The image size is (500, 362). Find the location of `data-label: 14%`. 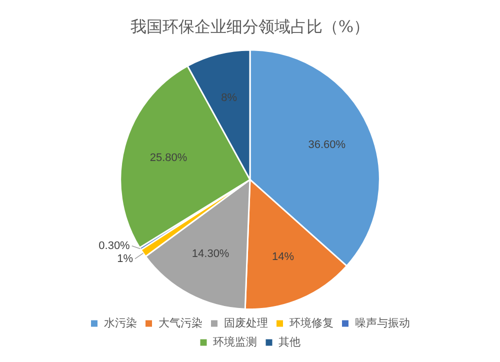

data-label: 14% is located at coordinates (283, 257).